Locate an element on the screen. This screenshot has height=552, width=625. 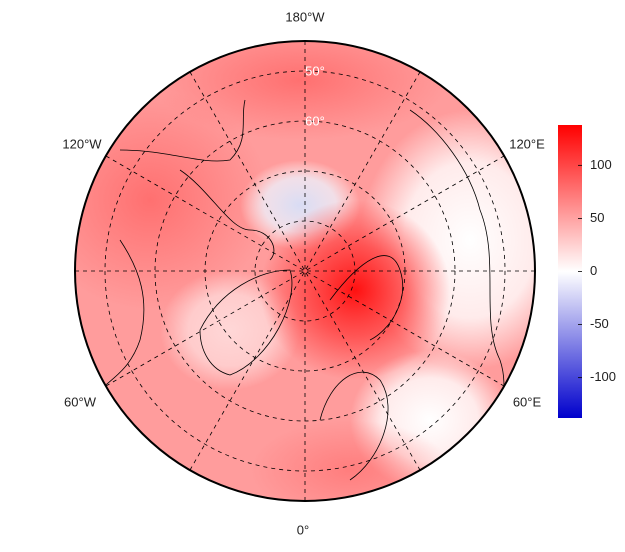
latitude-label: 60° is located at coordinates (315, 120).